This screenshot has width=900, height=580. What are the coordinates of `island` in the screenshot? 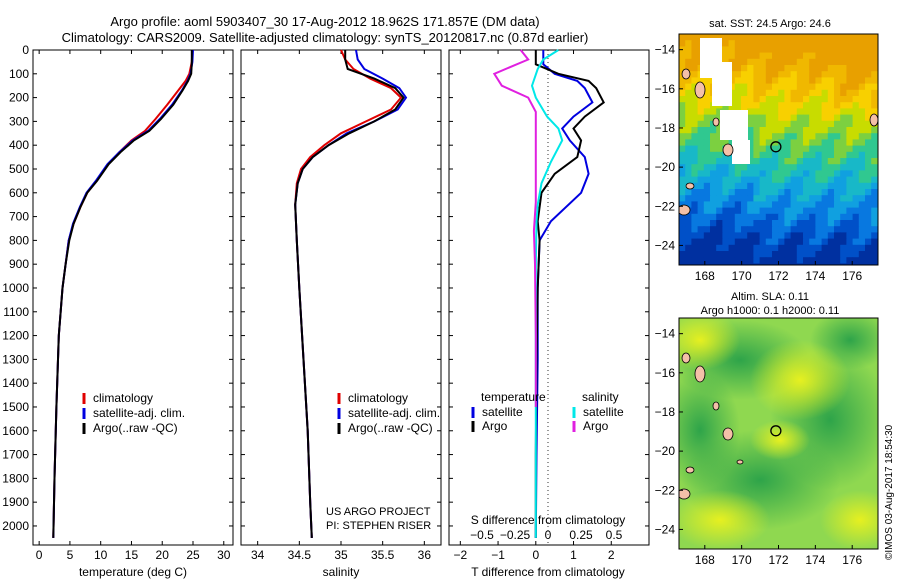 It's located at (686, 358).